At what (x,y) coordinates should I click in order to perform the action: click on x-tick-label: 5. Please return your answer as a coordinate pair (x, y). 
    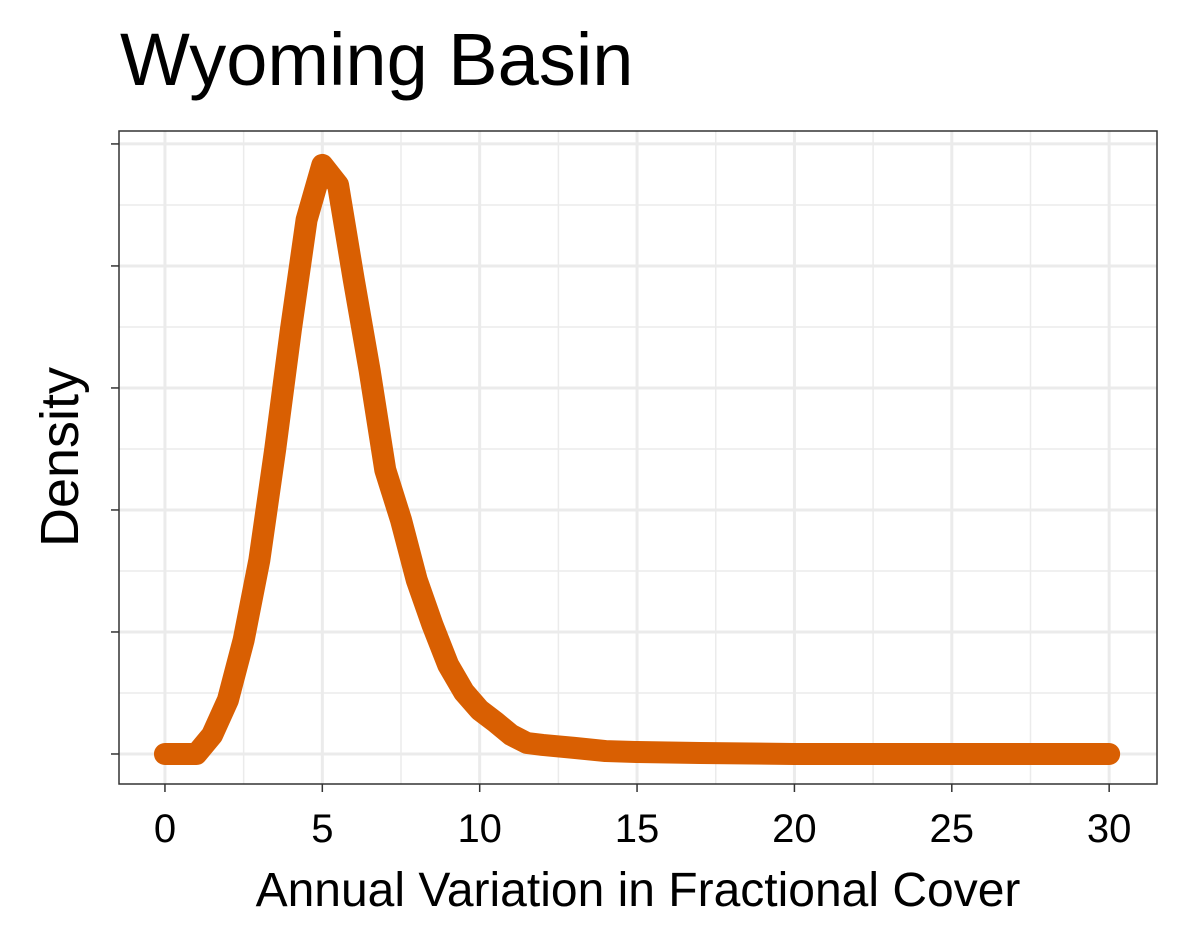
    Looking at the image, I should click on (322, 829).